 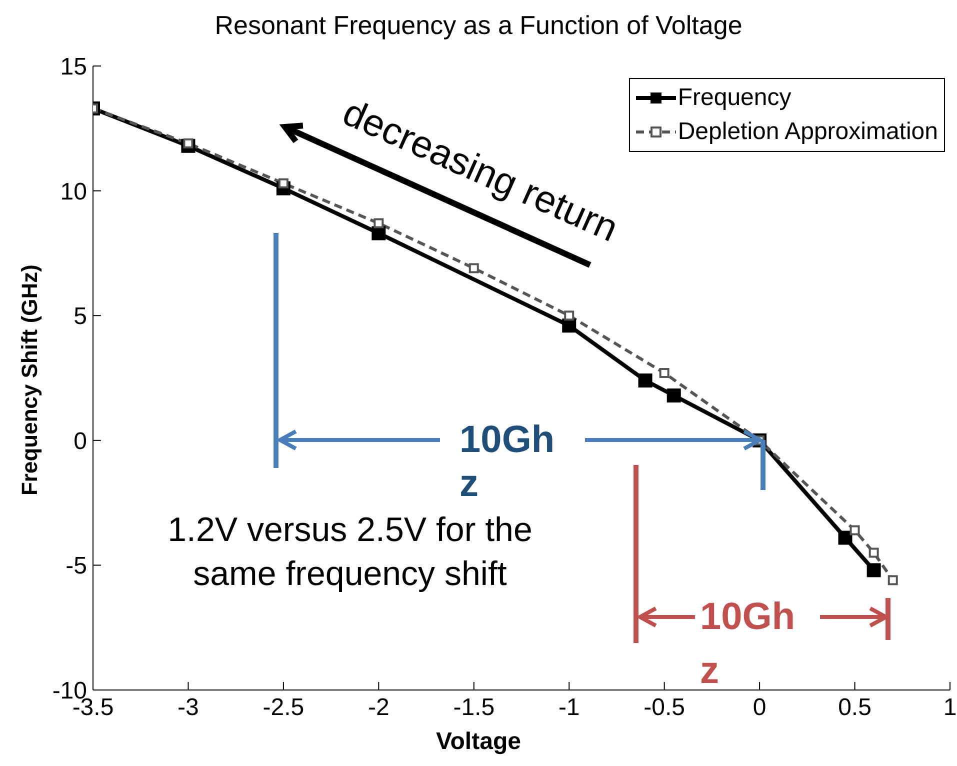 I want to click on x-tick-label: 0, so click(x=759, y=708).